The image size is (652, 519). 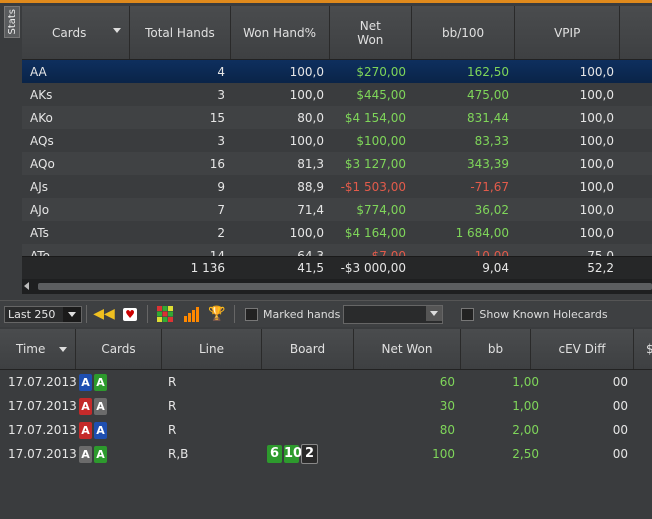 I want to click on grid-icon, so click(x=165, y=314).